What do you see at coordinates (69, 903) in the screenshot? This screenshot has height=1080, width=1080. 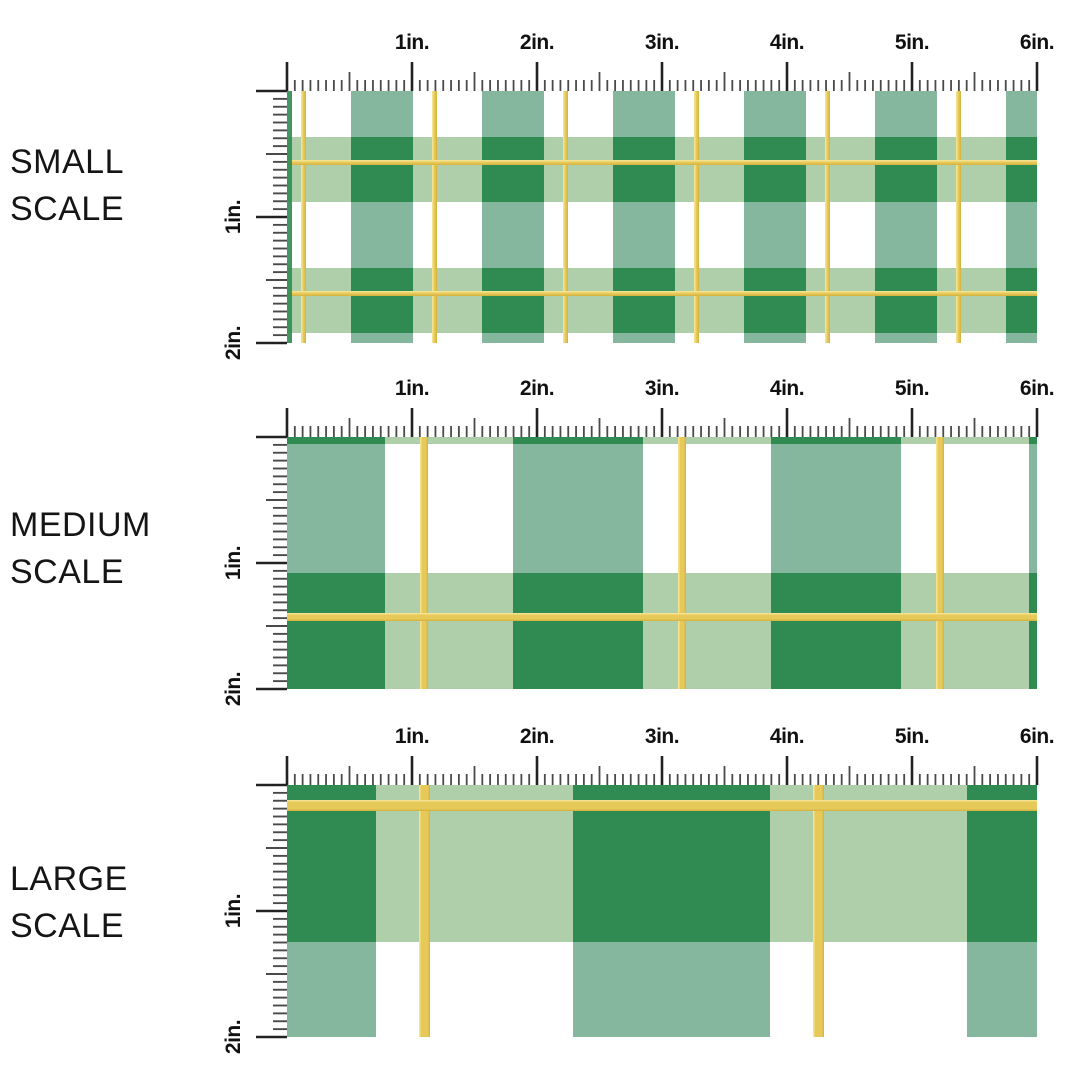 I see `panel-title-large: LARGE SCALE` at bounding box center [69, 903].